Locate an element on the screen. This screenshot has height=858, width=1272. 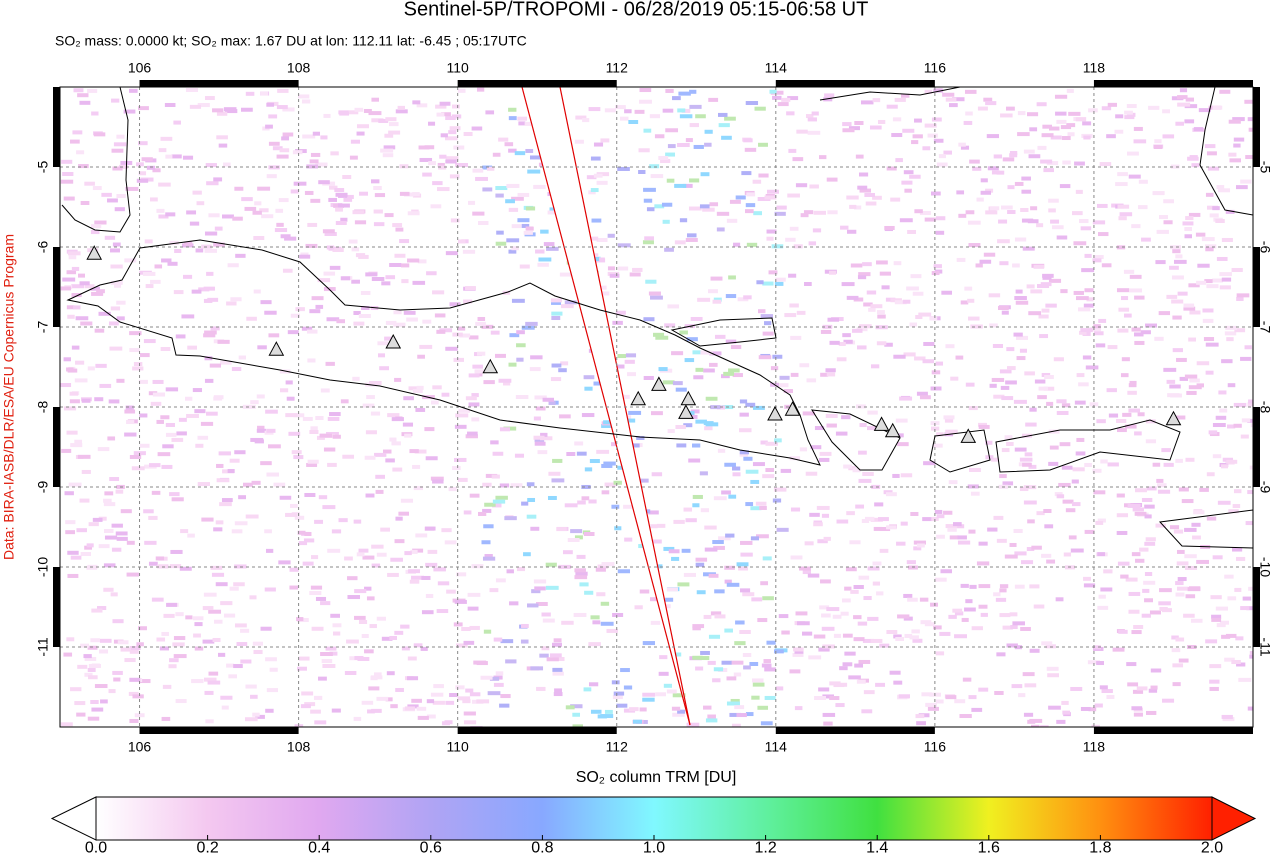
y-tick-label-left: -11 is located at coordinates (43, 646).